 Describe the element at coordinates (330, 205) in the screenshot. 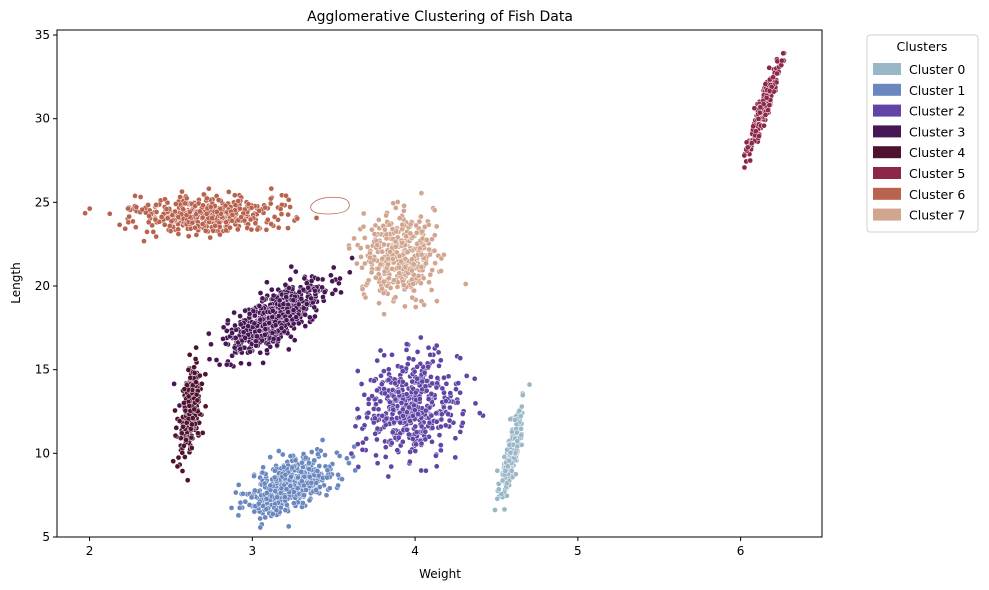

I see `outlier-contour` at that location.